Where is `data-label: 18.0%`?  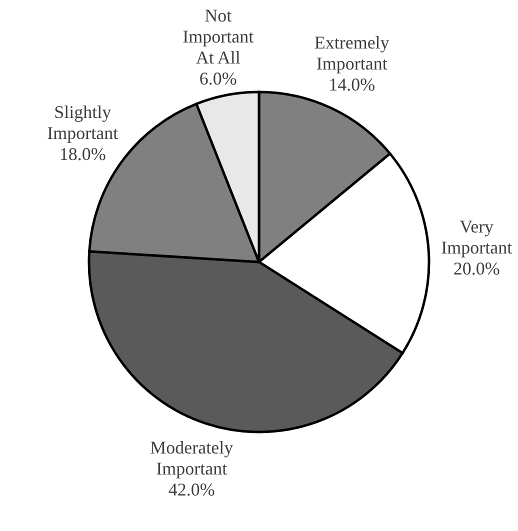
data-label: 18.0% is located at coordinates (82, 154).